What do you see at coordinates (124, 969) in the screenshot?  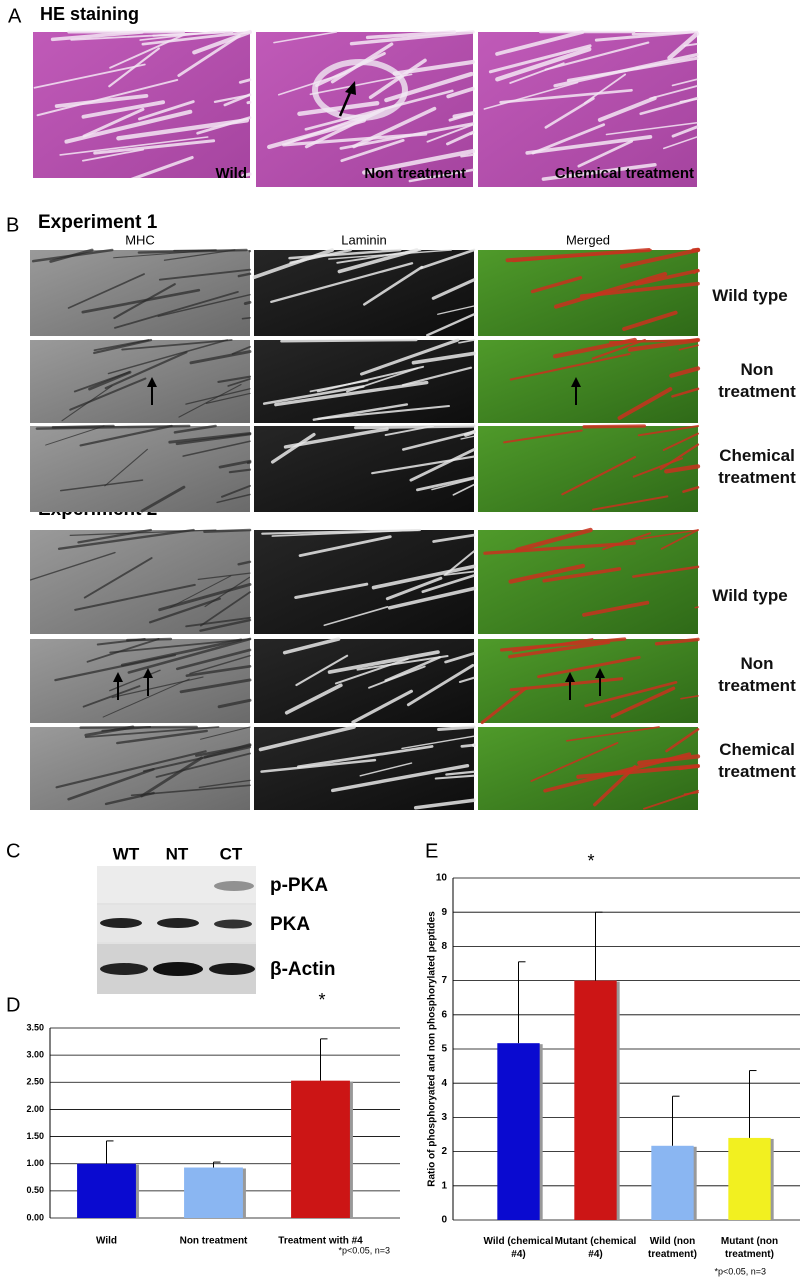 I see `blot-band` at bounding box center [124, 969].